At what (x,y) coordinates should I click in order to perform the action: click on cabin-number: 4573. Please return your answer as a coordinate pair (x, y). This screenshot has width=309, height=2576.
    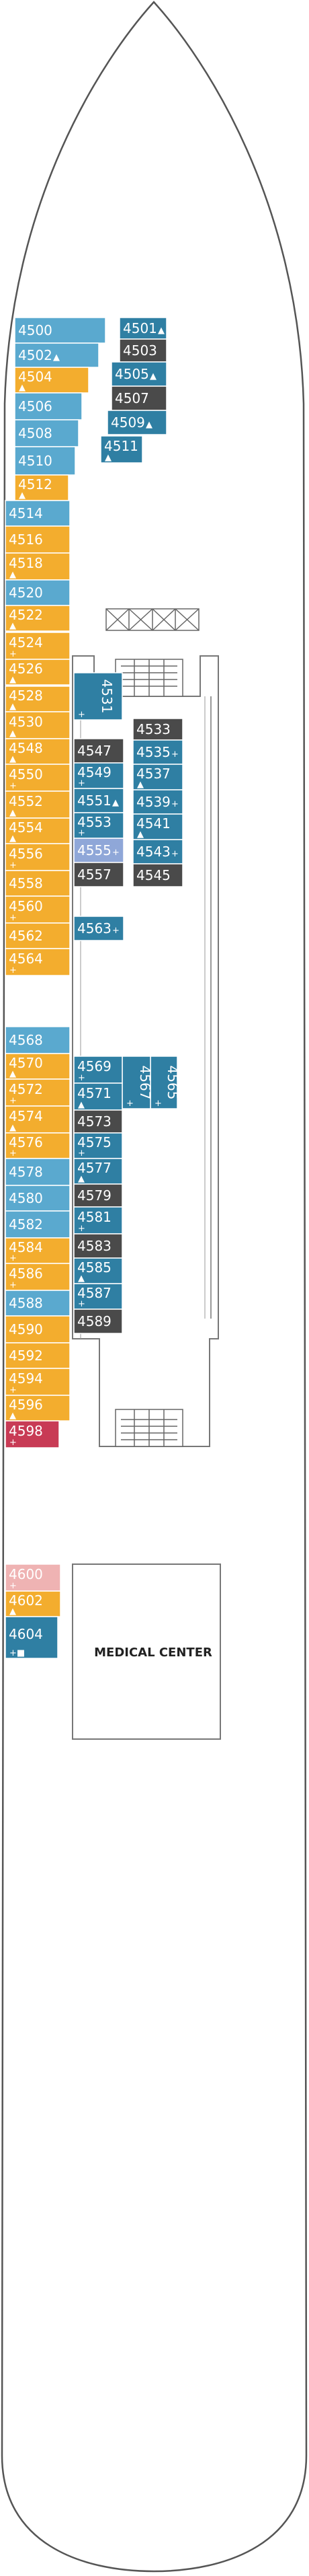
    Looking at the image, I should click on (94, 1121).